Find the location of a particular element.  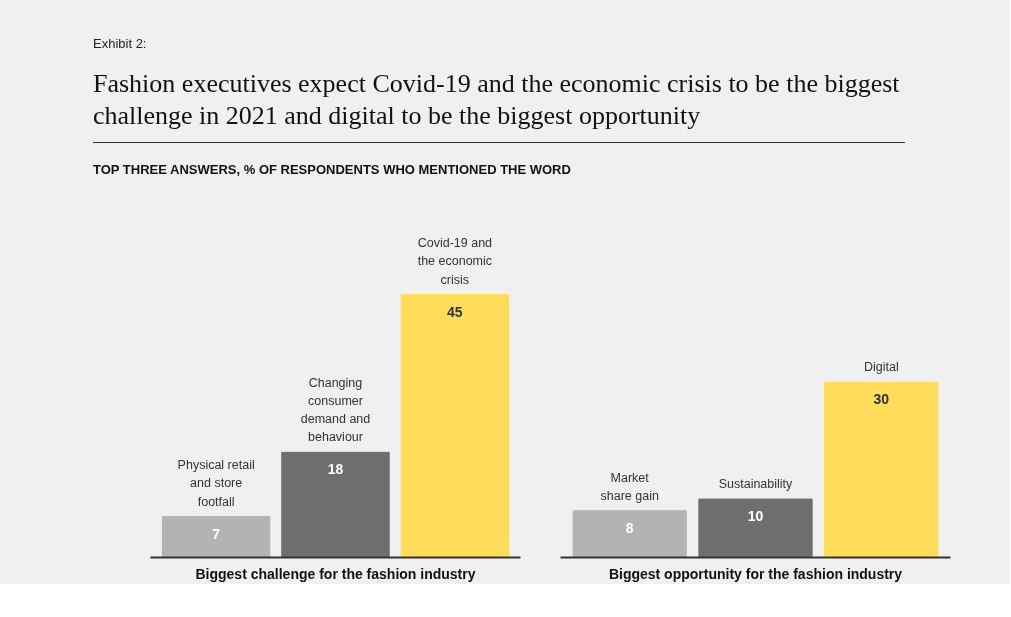

data-label: 45 is located at coordinates (455, 311).